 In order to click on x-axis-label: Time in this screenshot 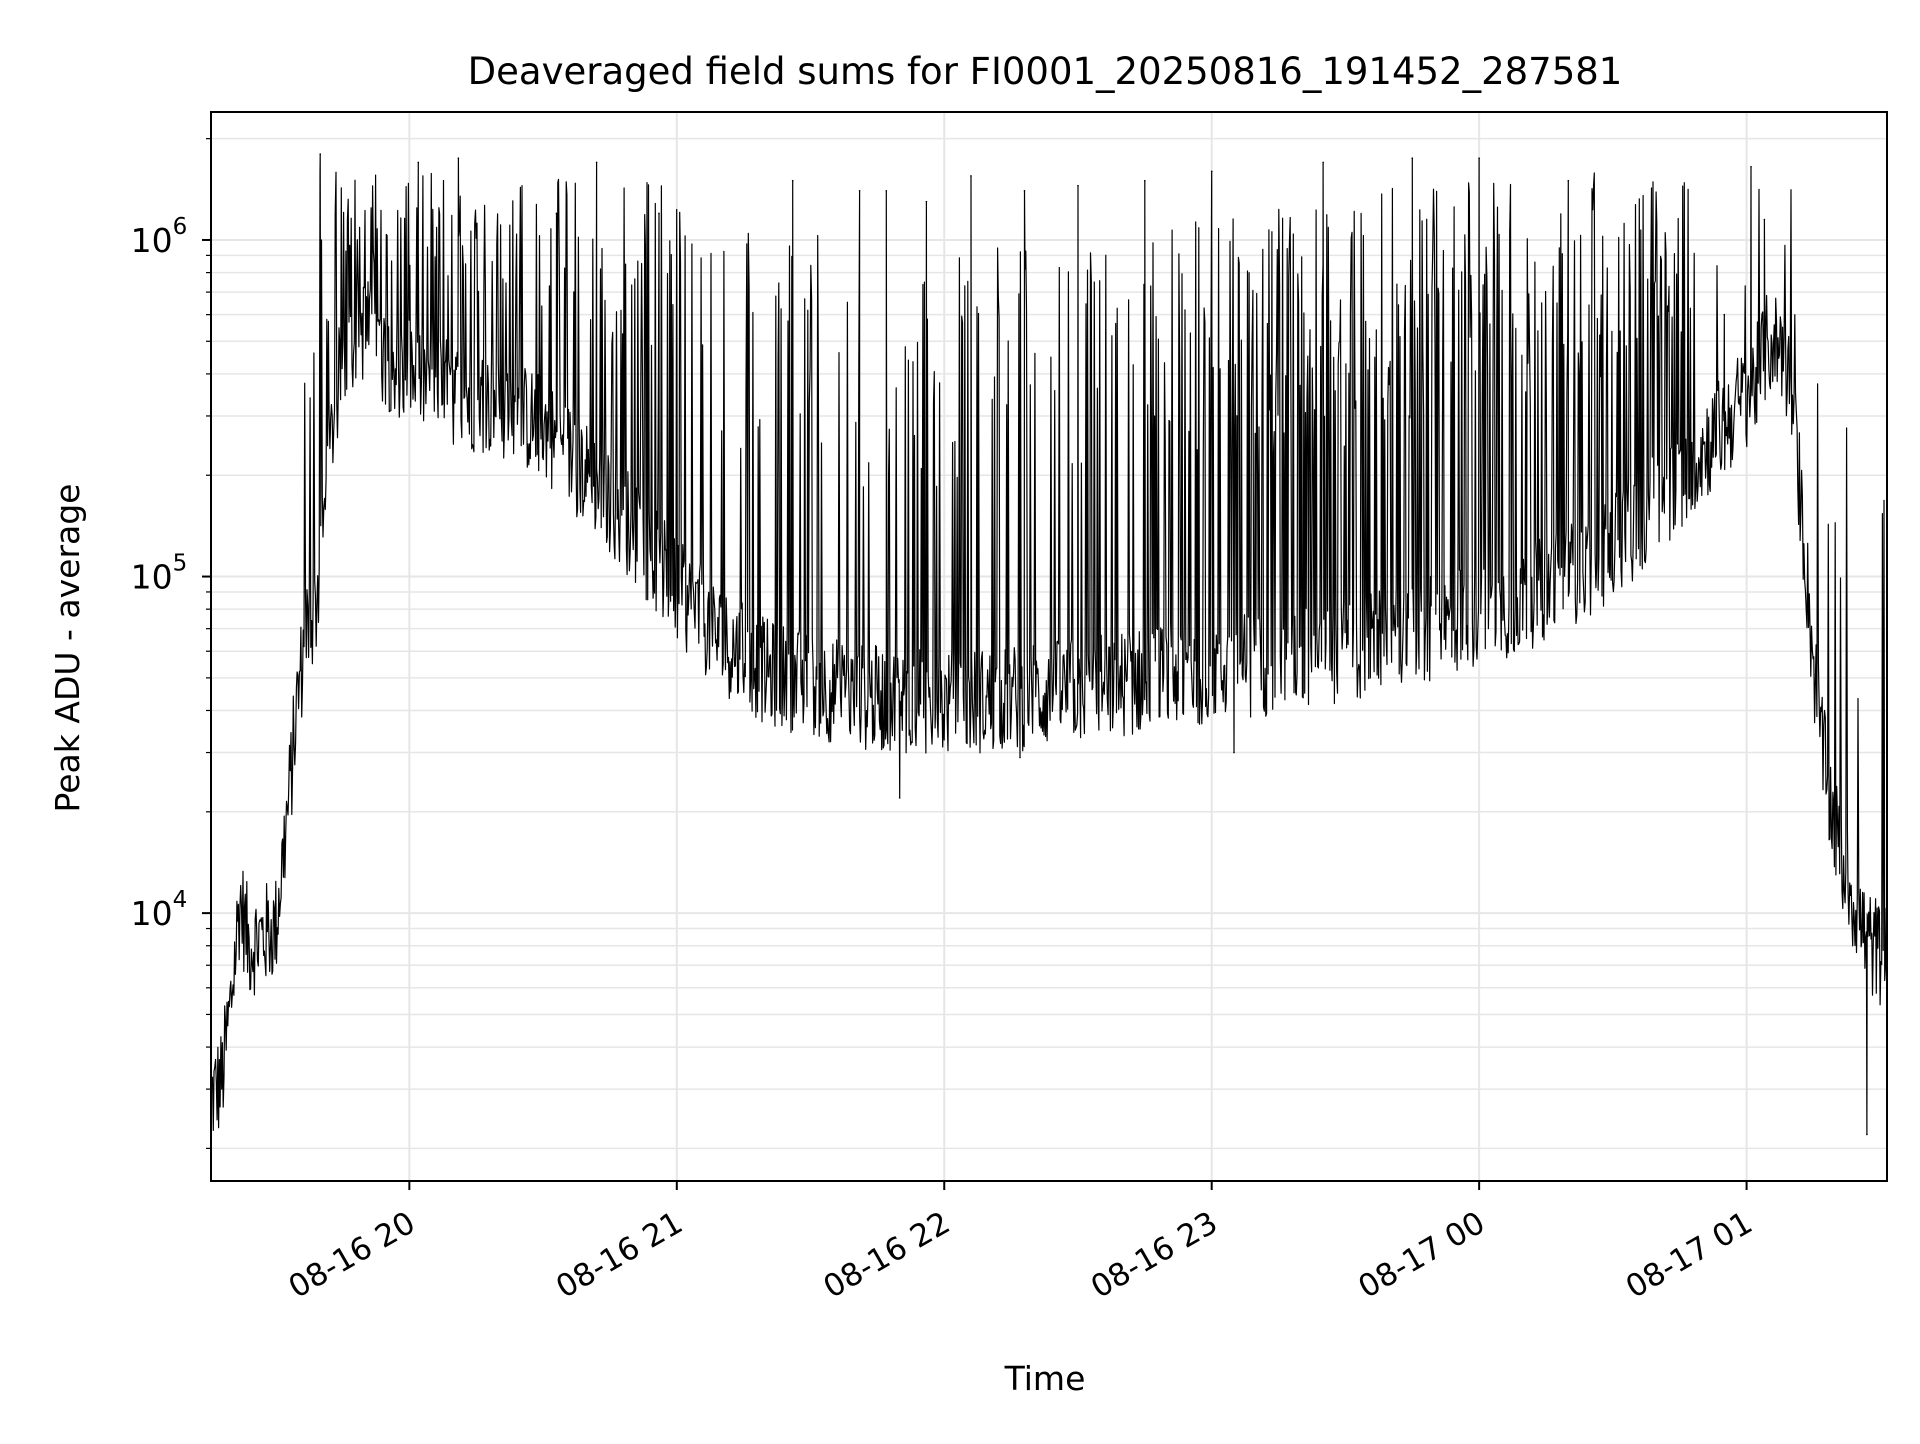, I will do `click(1045, 1378)`.